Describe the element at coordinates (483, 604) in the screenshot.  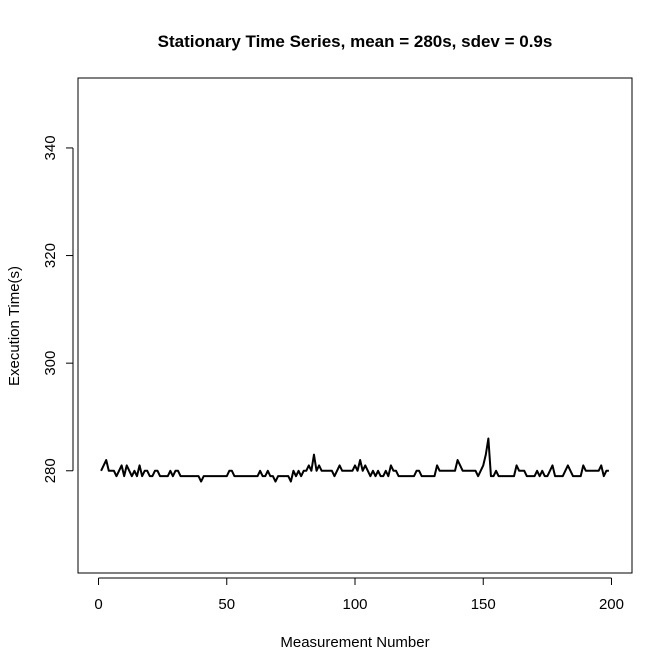
I see `x-tick-label: 150` at that location.